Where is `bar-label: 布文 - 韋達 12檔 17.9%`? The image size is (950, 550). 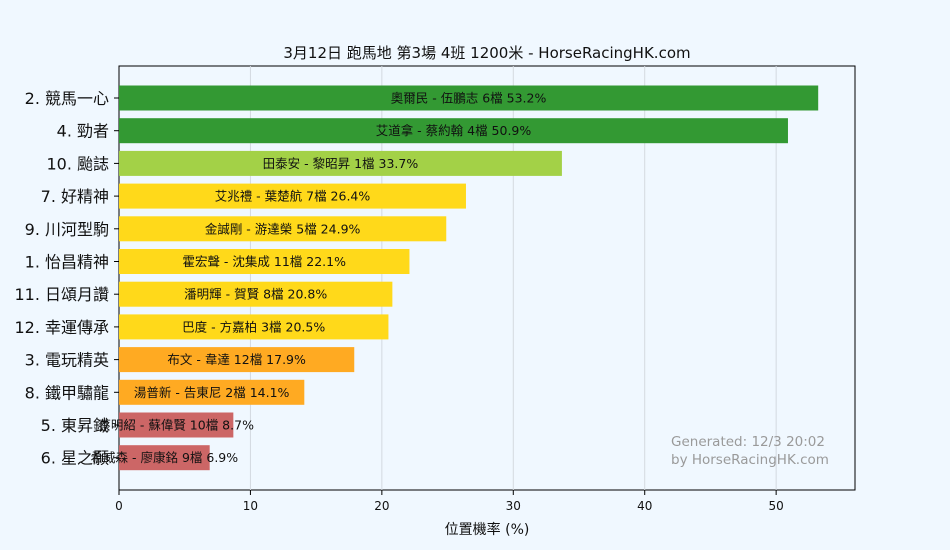
bar-label: 布文 - 韋達 12檔 17.9% is located at coordinates (236, 359).